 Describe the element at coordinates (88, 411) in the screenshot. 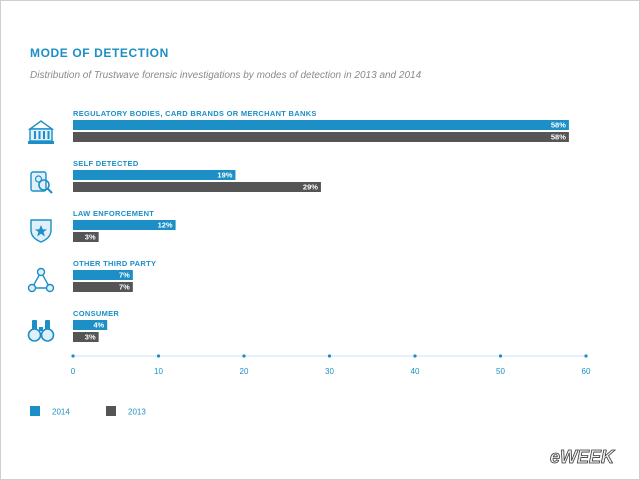

I see `legend: 2014 2013` at that location.